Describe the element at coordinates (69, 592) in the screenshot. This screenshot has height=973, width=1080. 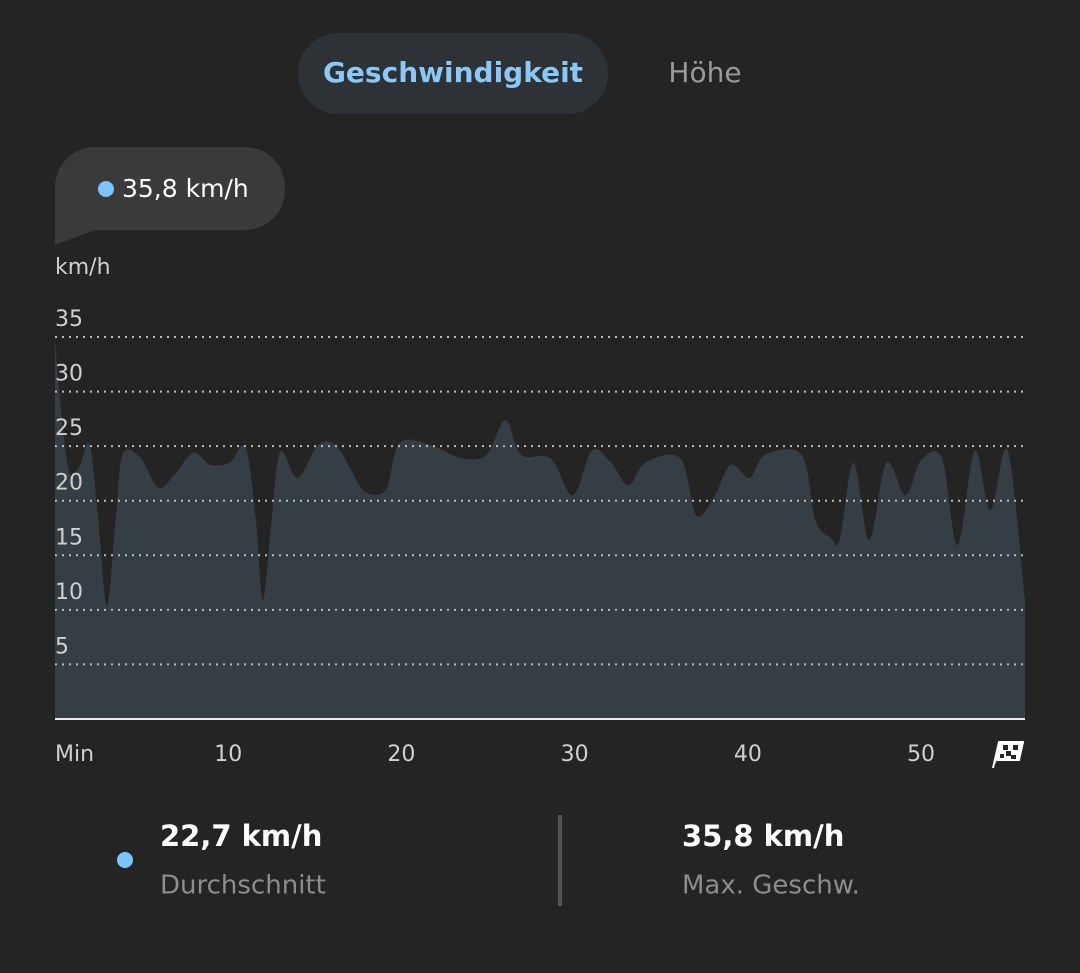
I see `y-tick-label: 10` at that location.